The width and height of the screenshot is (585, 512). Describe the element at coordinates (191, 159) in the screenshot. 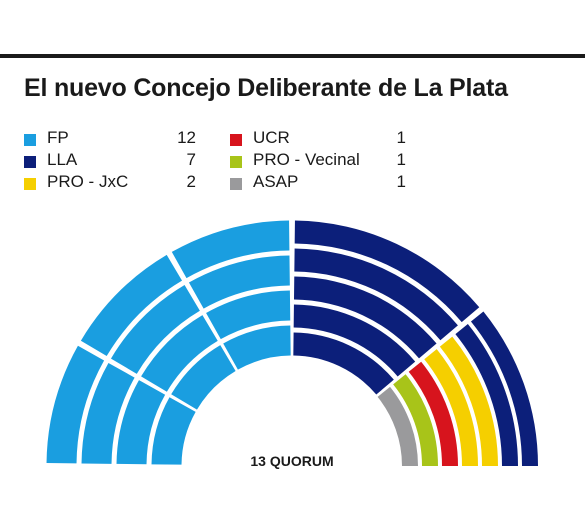

I see `legend-value: 7` at that location.